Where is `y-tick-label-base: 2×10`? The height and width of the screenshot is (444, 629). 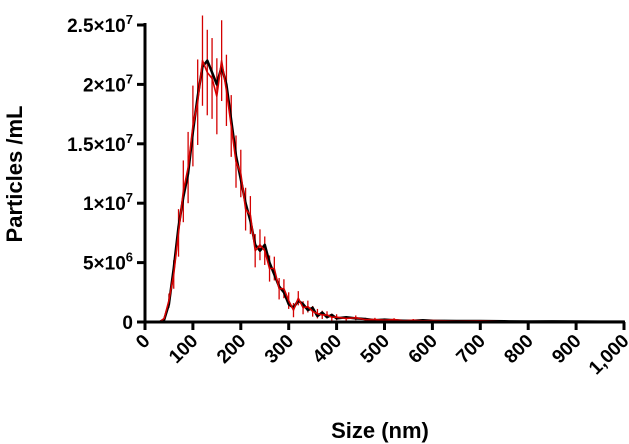 y-tick-label-base: 2×10 is located at coordinates (104, 85).